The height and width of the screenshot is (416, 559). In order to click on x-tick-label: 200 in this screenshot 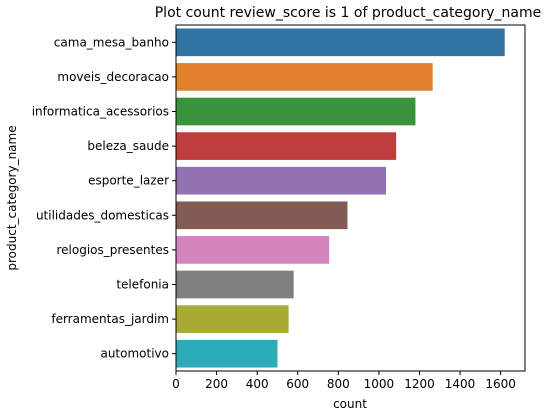, I will do `click(216, 384)`.